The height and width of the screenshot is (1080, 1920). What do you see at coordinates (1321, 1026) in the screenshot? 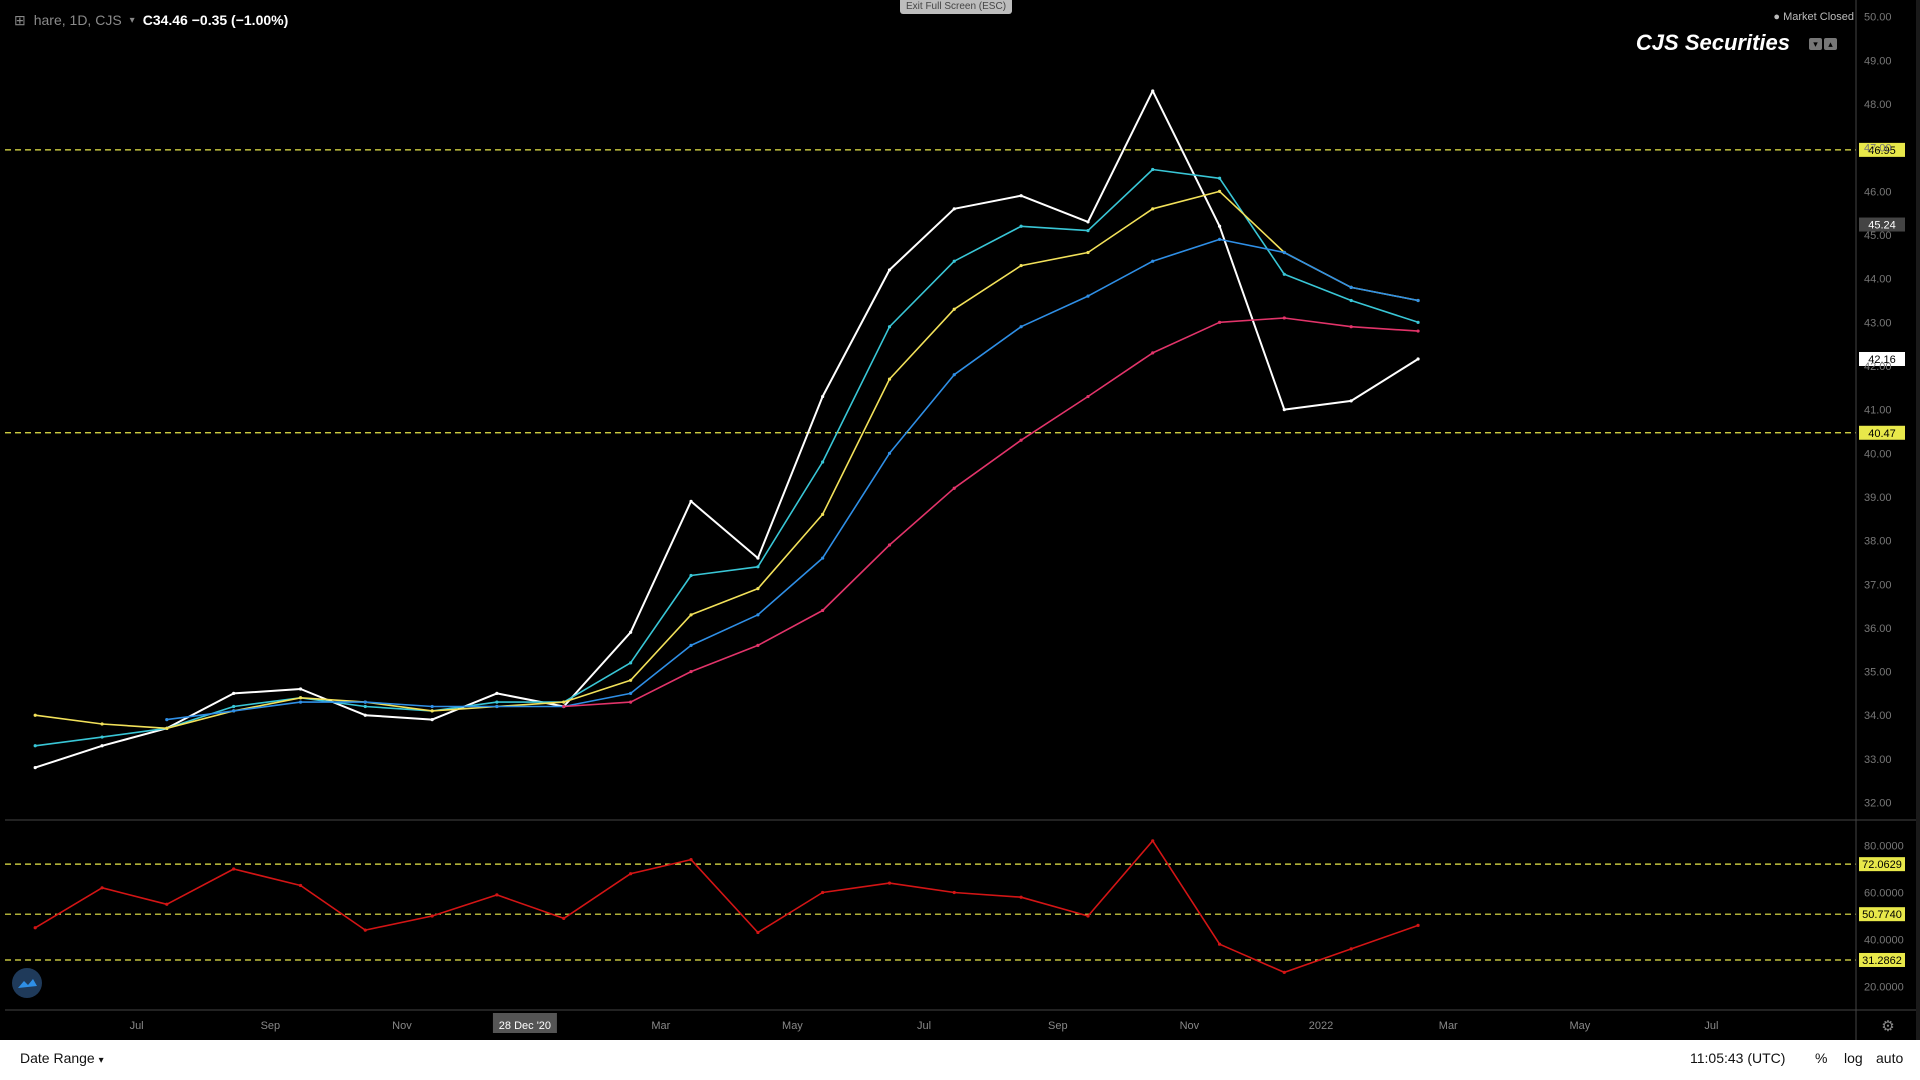
I see `x-axis-tick: 2022` at bounding box center [1321, 1026].